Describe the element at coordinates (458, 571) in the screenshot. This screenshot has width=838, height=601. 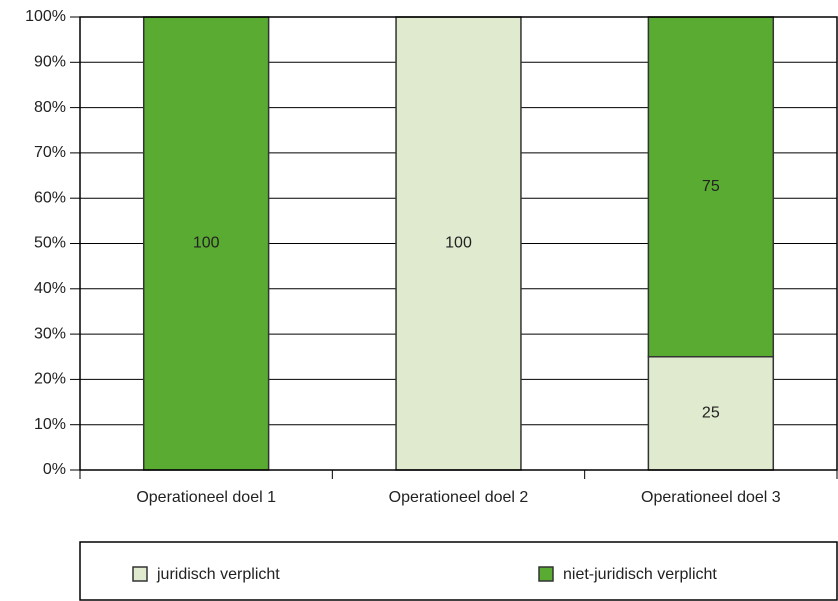
I see `legend-box` at that location.